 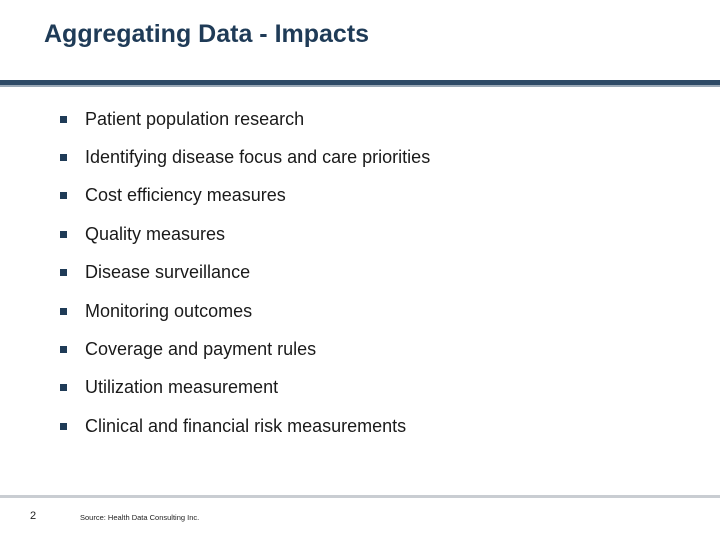 I want to click on list-item-text: Disease surveillance, so click(x=168, y=272).